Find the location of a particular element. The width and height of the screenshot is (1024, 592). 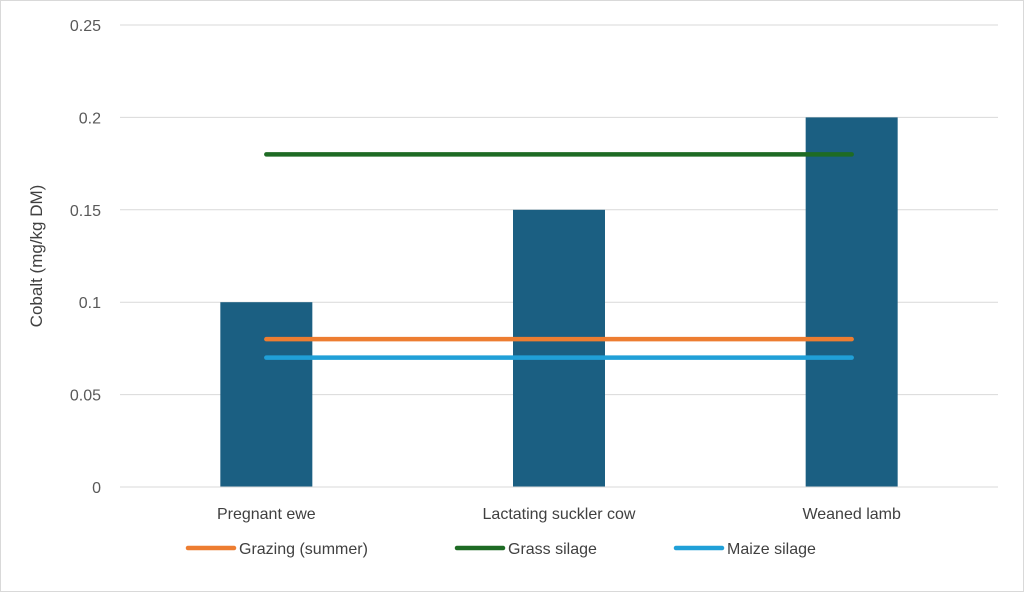

legend-label: Grazing (summer) is located at coordinates (303, 549).